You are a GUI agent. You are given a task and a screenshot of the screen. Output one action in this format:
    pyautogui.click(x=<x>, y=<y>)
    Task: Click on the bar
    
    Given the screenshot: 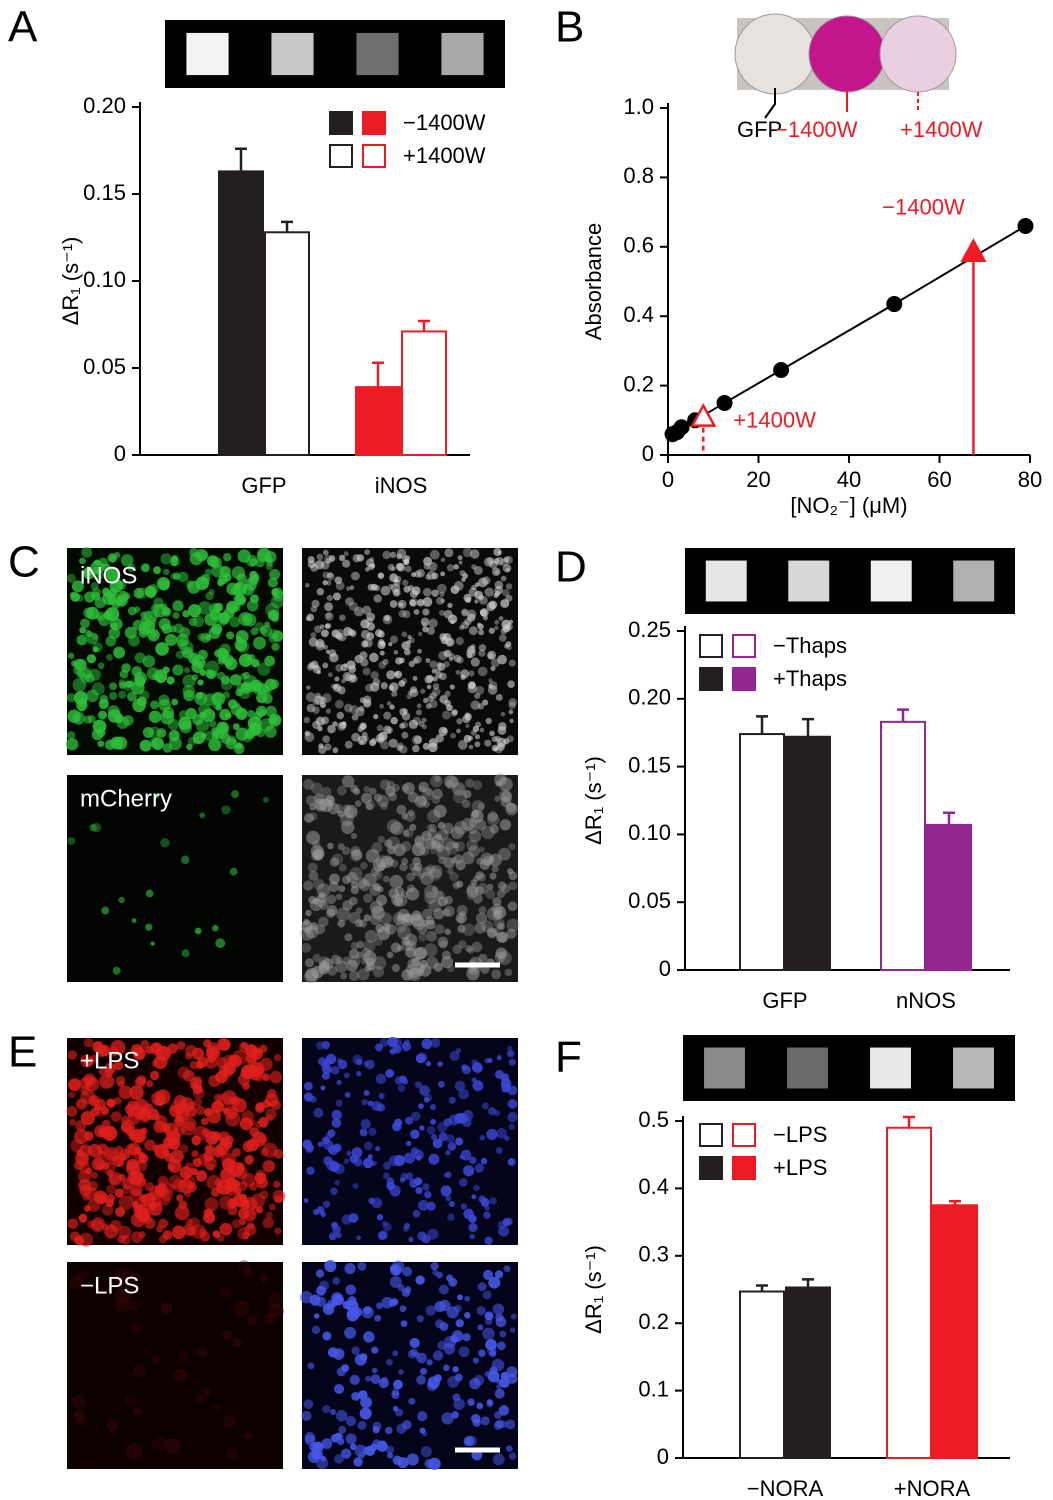 What is the action you would take?
    pyautogui.click(x=903, y=845)
    